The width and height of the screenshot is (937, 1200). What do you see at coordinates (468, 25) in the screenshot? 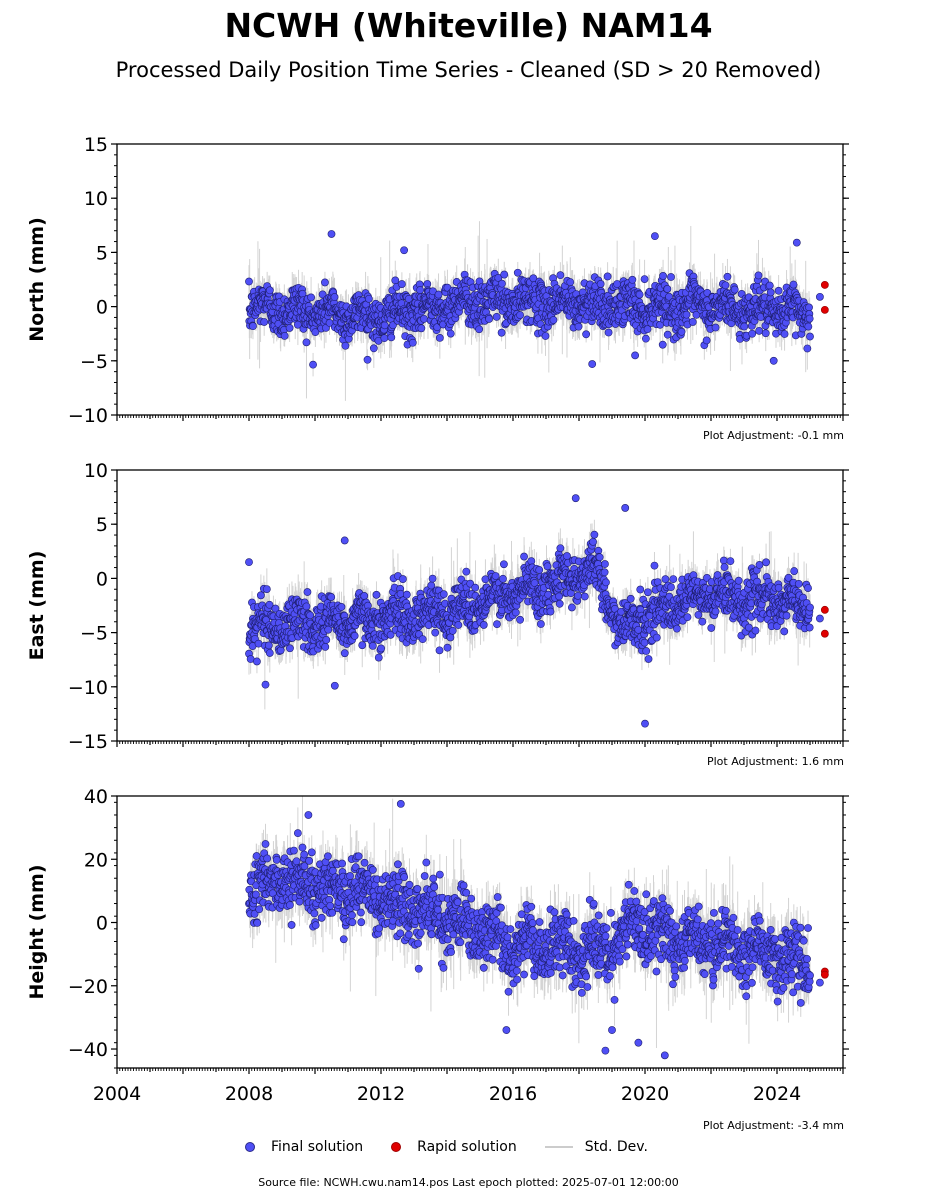
I see `chart-title: NCWH (Whiteville) NAM14` at bounding box center [468, 25].